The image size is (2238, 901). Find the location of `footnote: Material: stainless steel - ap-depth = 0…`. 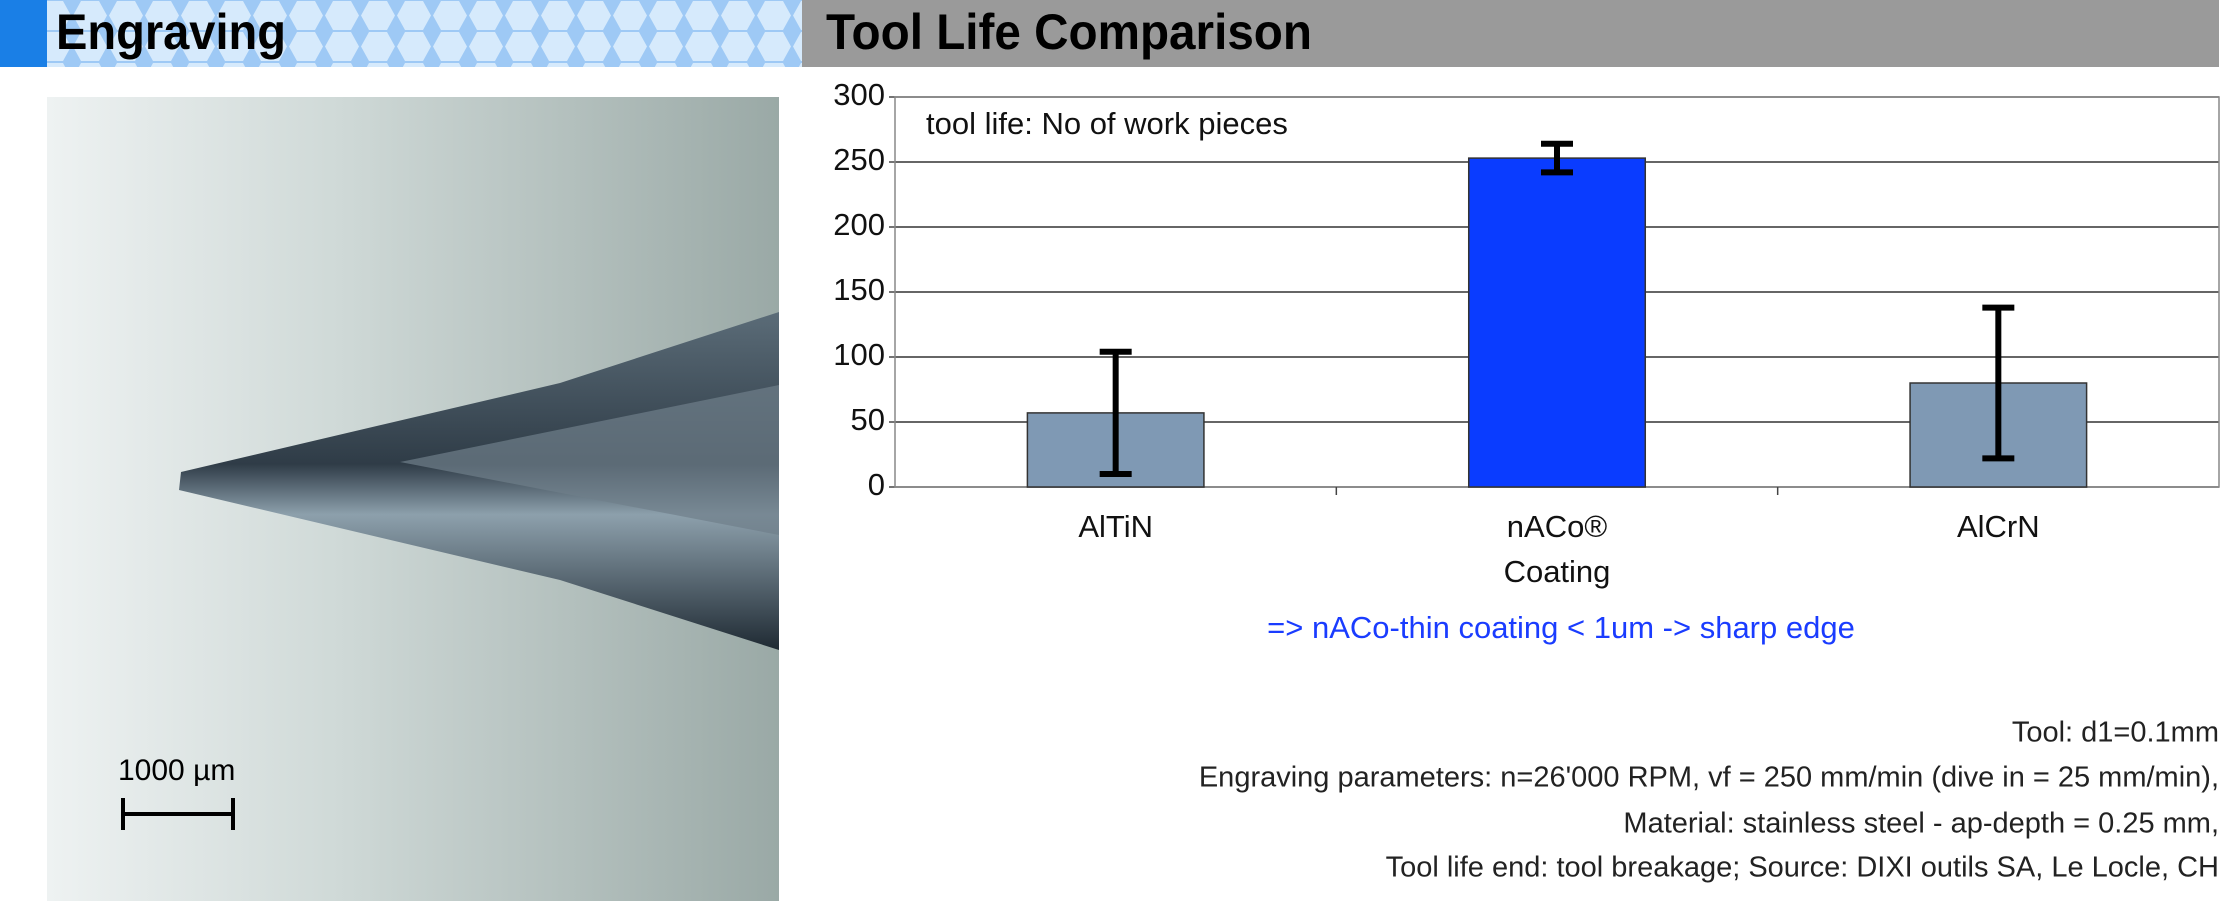

footnote: Material: stainless steel - ap-depth = 0… is located at coordinates (1921, 824).